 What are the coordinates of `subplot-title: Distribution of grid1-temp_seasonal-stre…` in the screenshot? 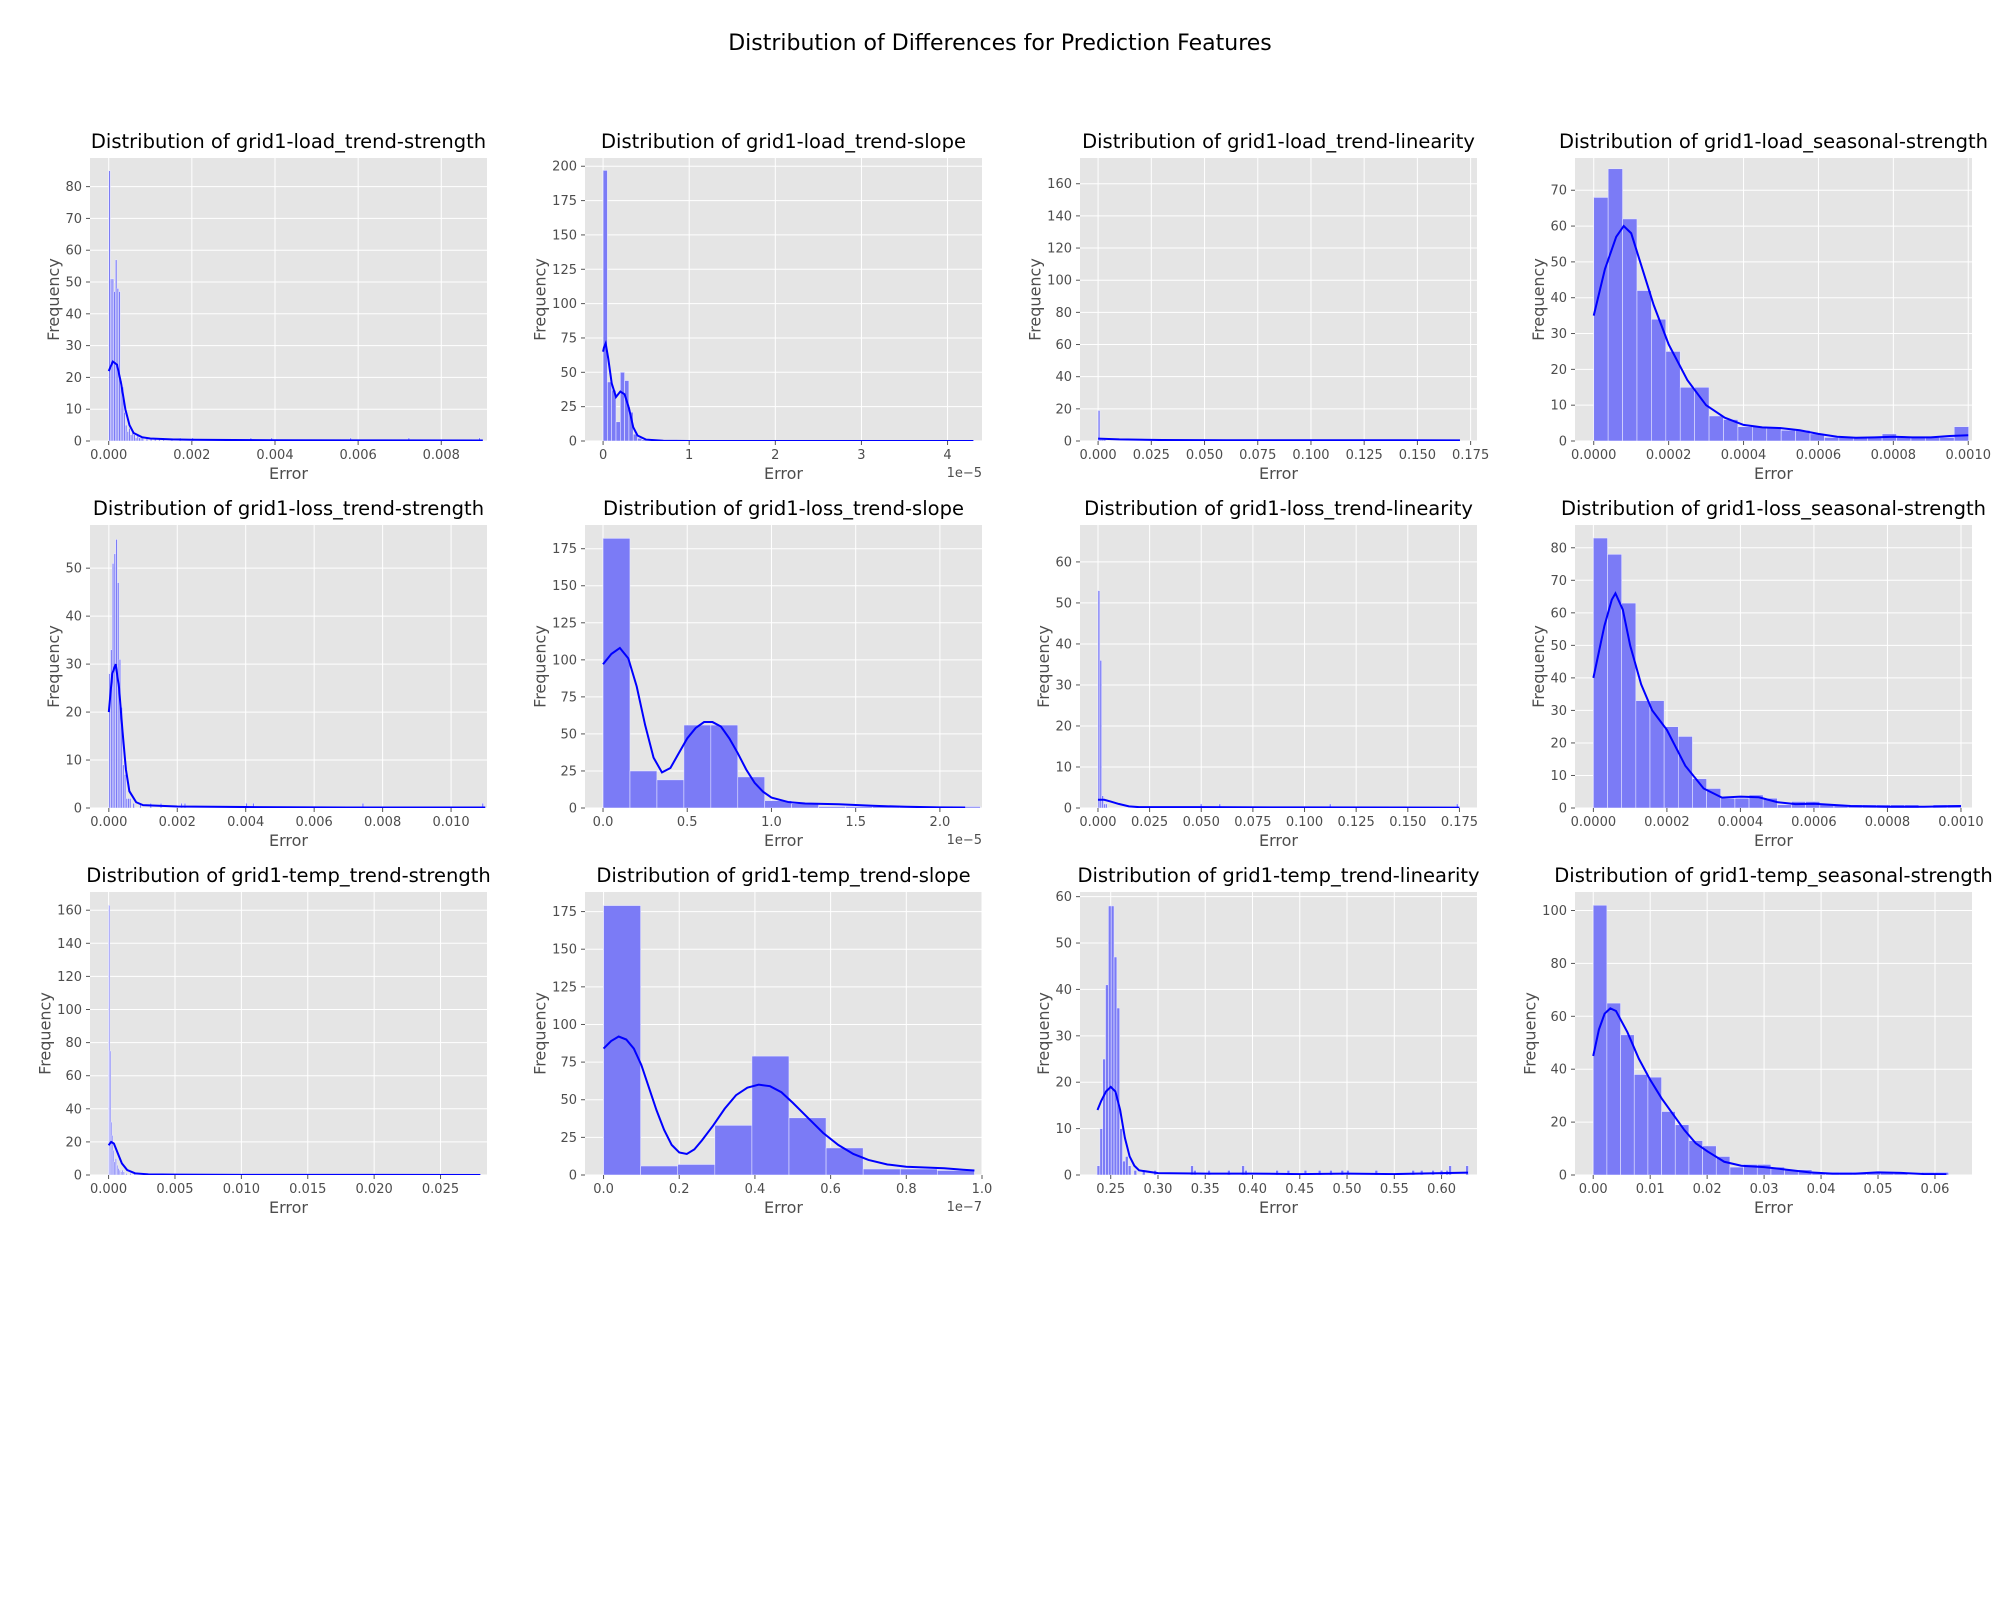 It's located at (1773, 875).